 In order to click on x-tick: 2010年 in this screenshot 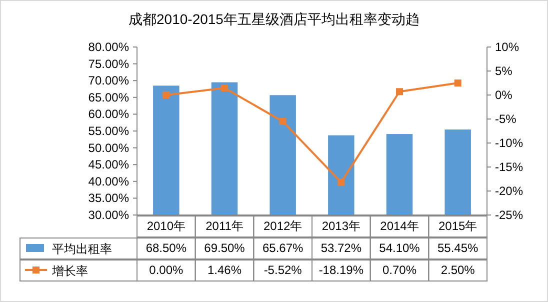, I will do `click(166, 226)`.